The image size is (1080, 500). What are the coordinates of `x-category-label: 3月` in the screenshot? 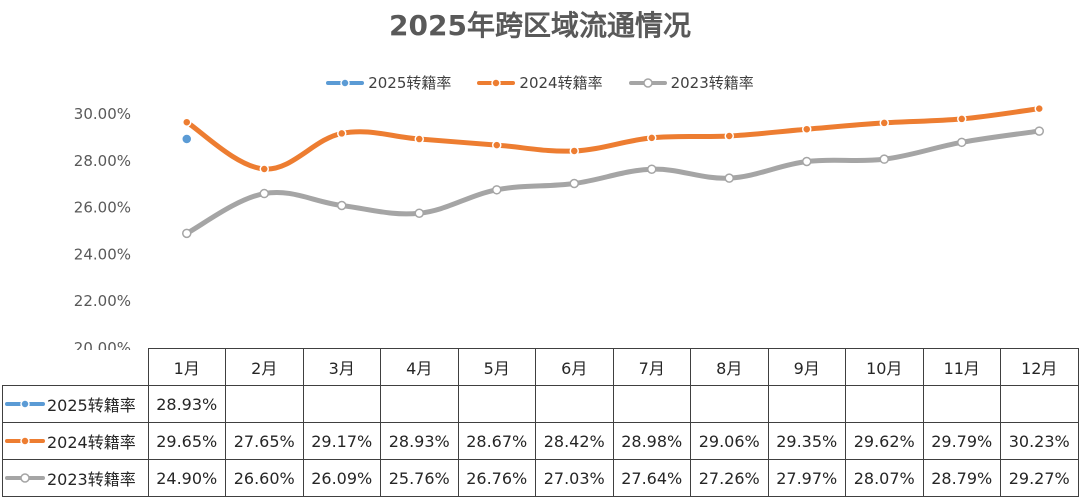 It's located at (341, 367).